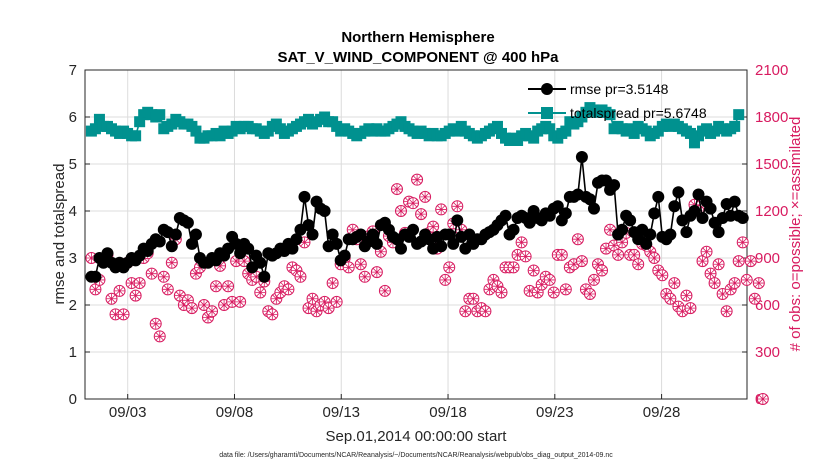  I want to click on left-tick-label: 6, so click(73, 117).